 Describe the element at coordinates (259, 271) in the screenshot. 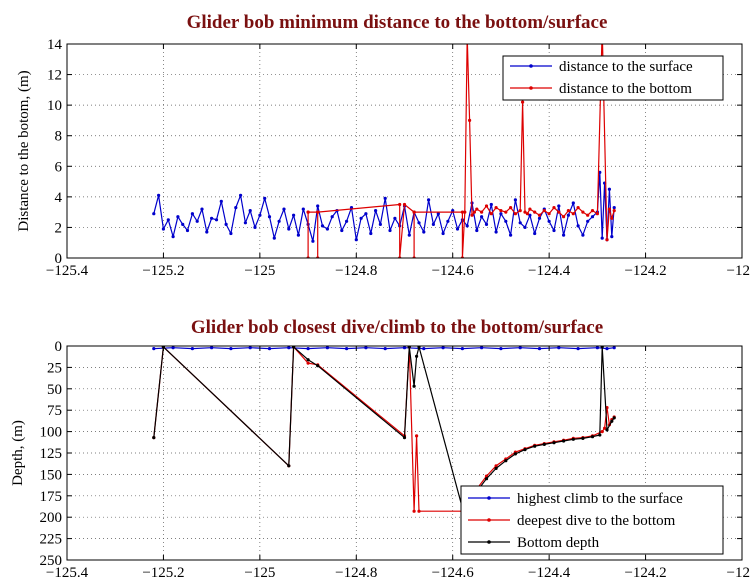

I see `x-tick-label: −125` at that location.